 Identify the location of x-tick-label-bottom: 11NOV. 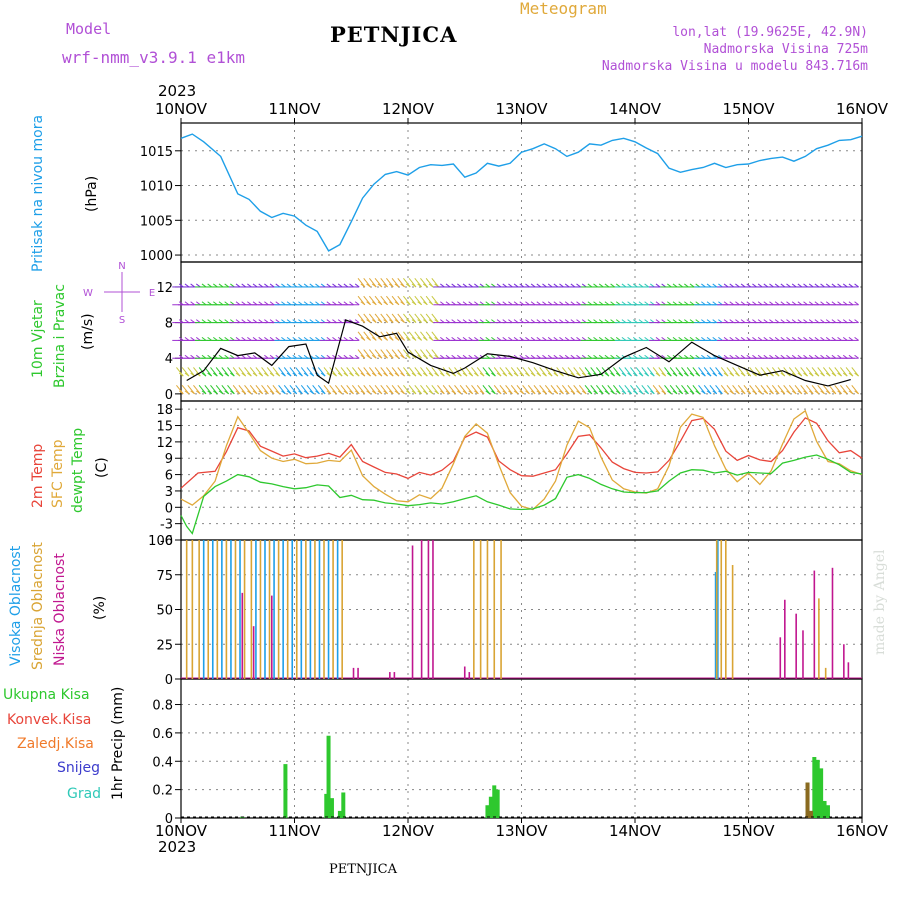
(294, 831).